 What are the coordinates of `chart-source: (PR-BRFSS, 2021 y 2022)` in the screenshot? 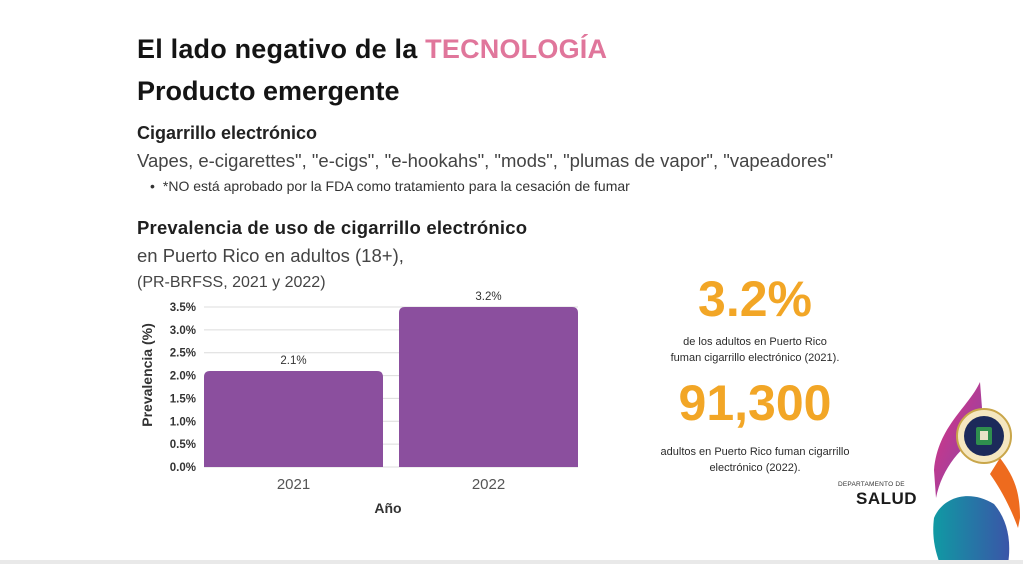 It's located at (231, 282).